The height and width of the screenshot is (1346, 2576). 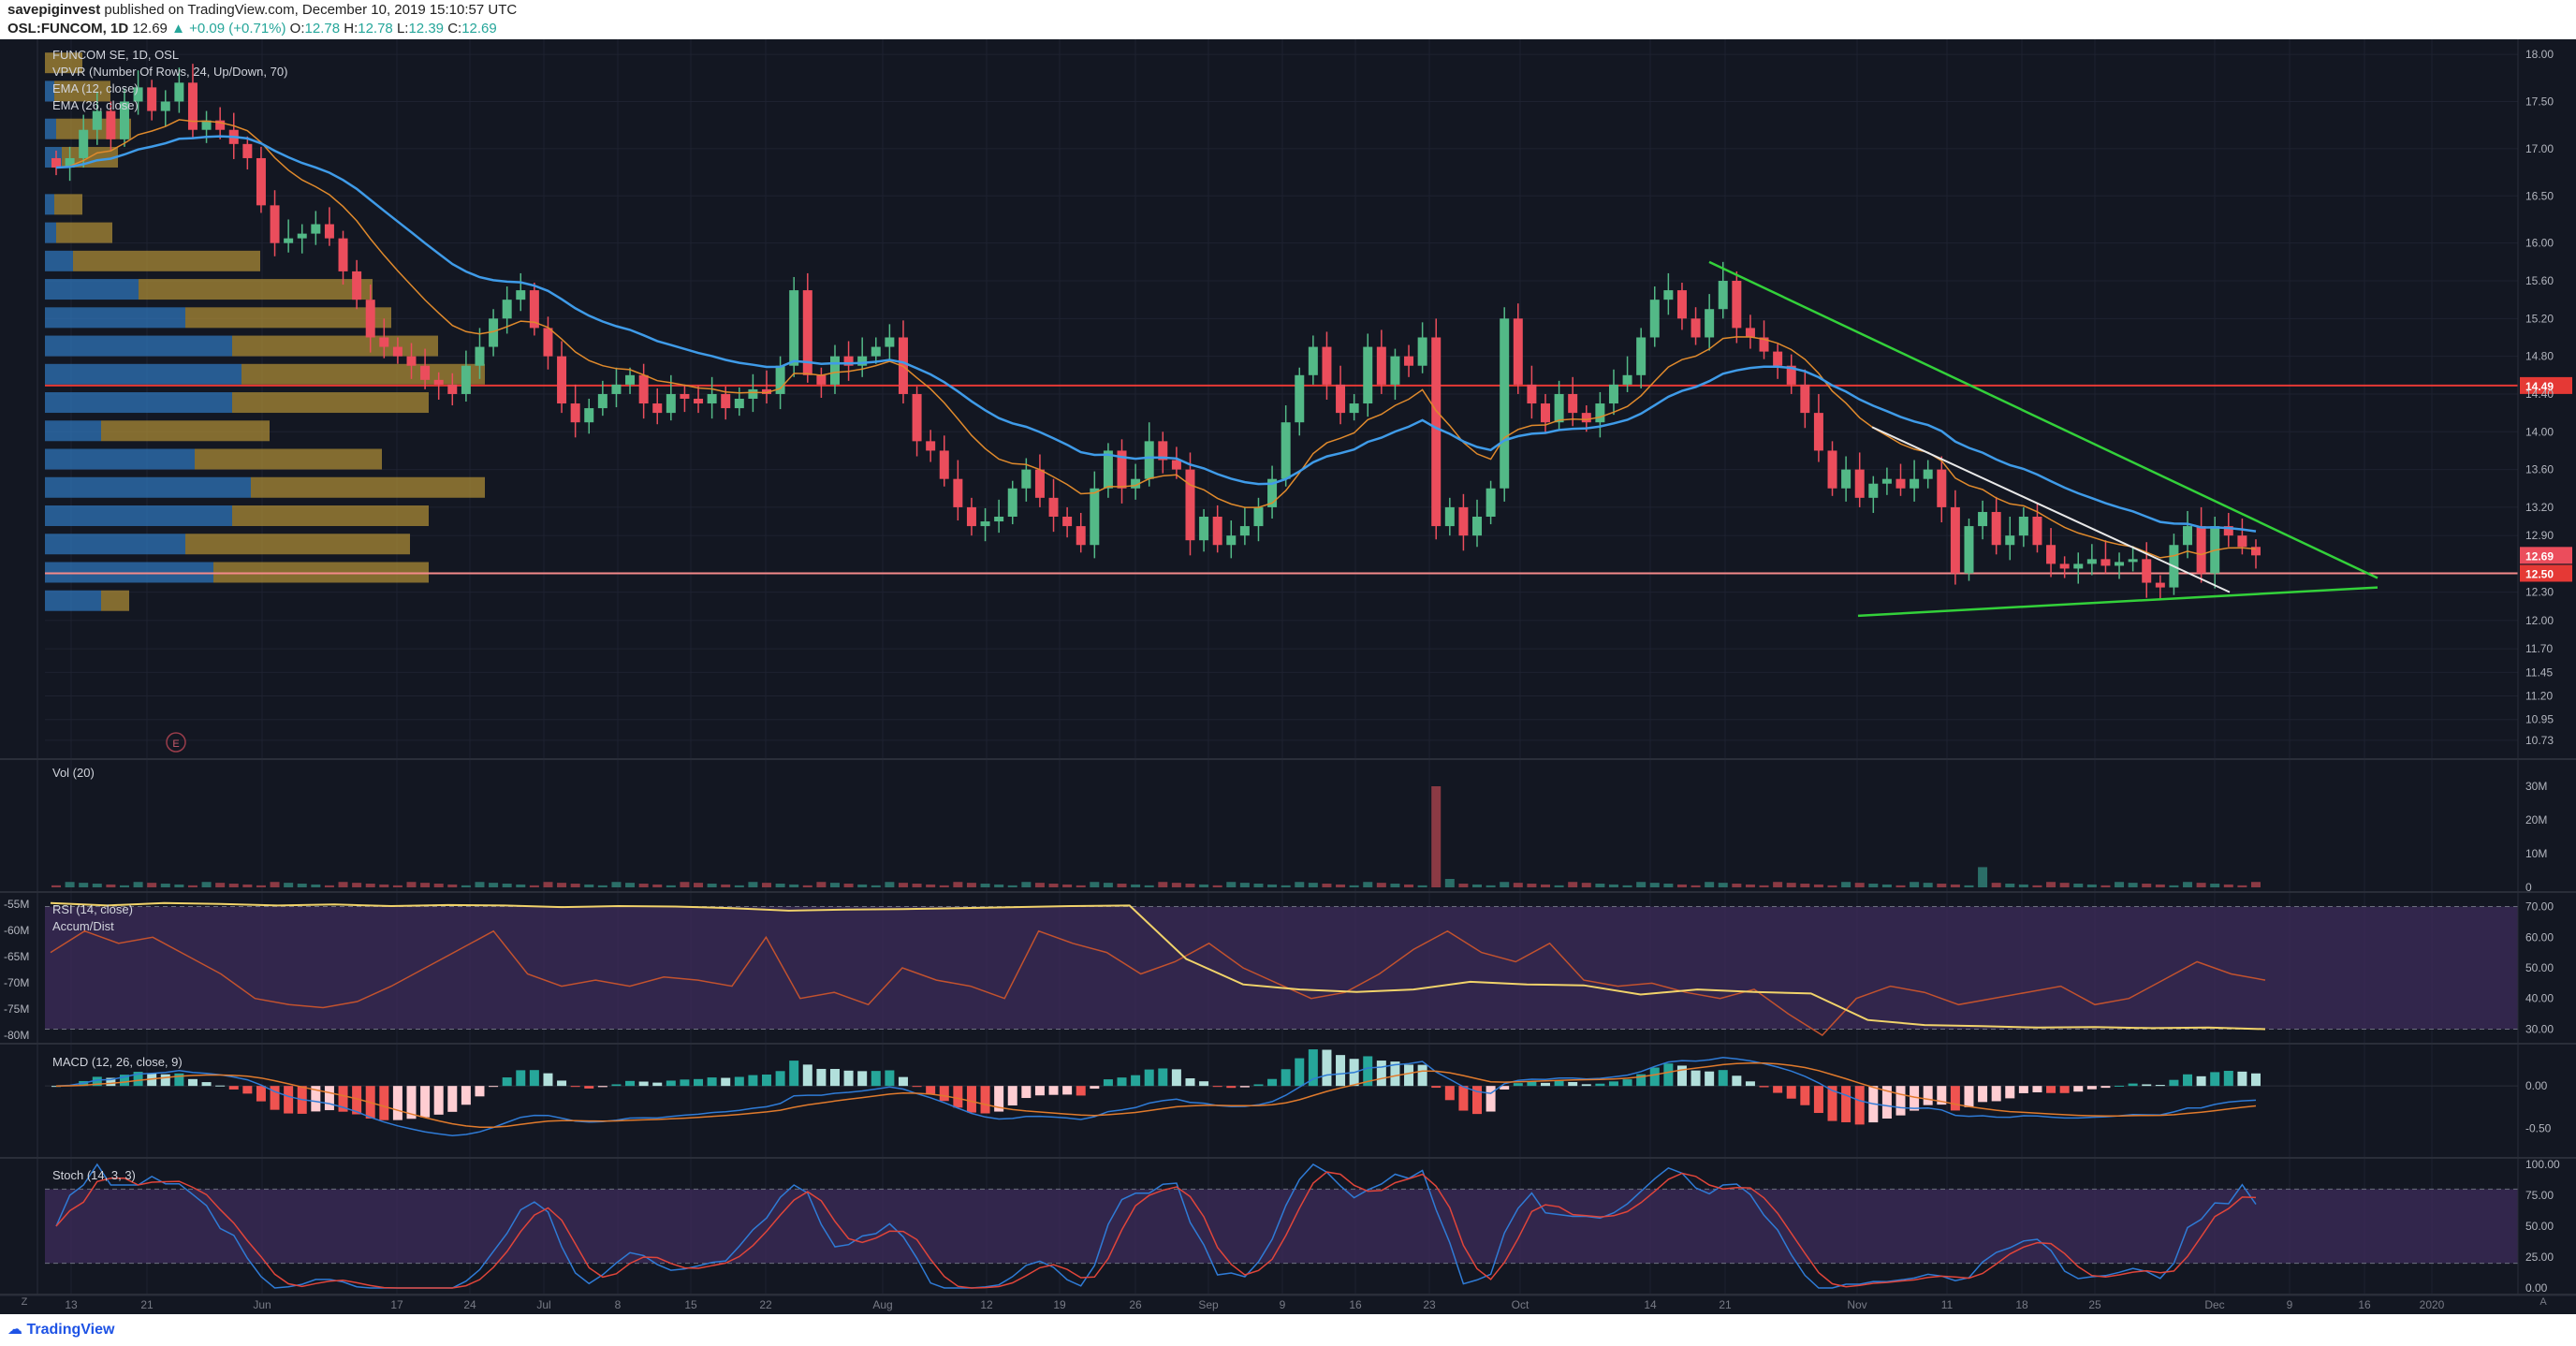 I want to click on scale-corner-right: A, so click(x=2543, y=1302).